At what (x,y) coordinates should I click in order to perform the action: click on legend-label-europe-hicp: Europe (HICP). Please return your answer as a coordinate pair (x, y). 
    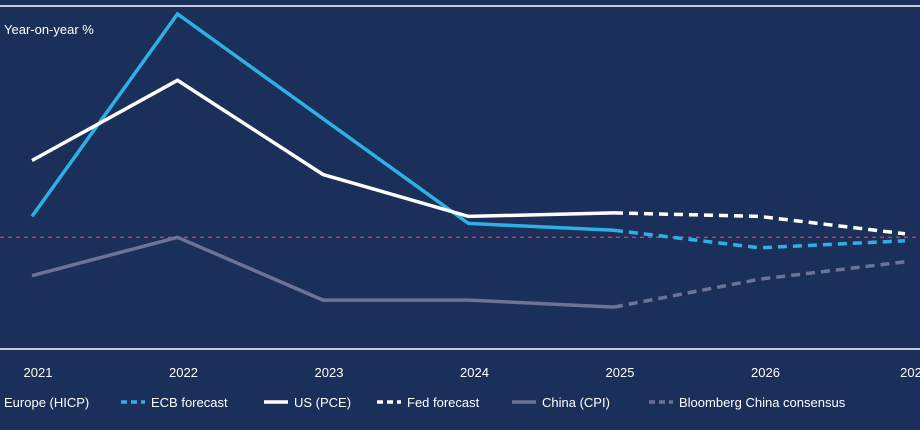
    Looking at the image, I should click on (46, 402).